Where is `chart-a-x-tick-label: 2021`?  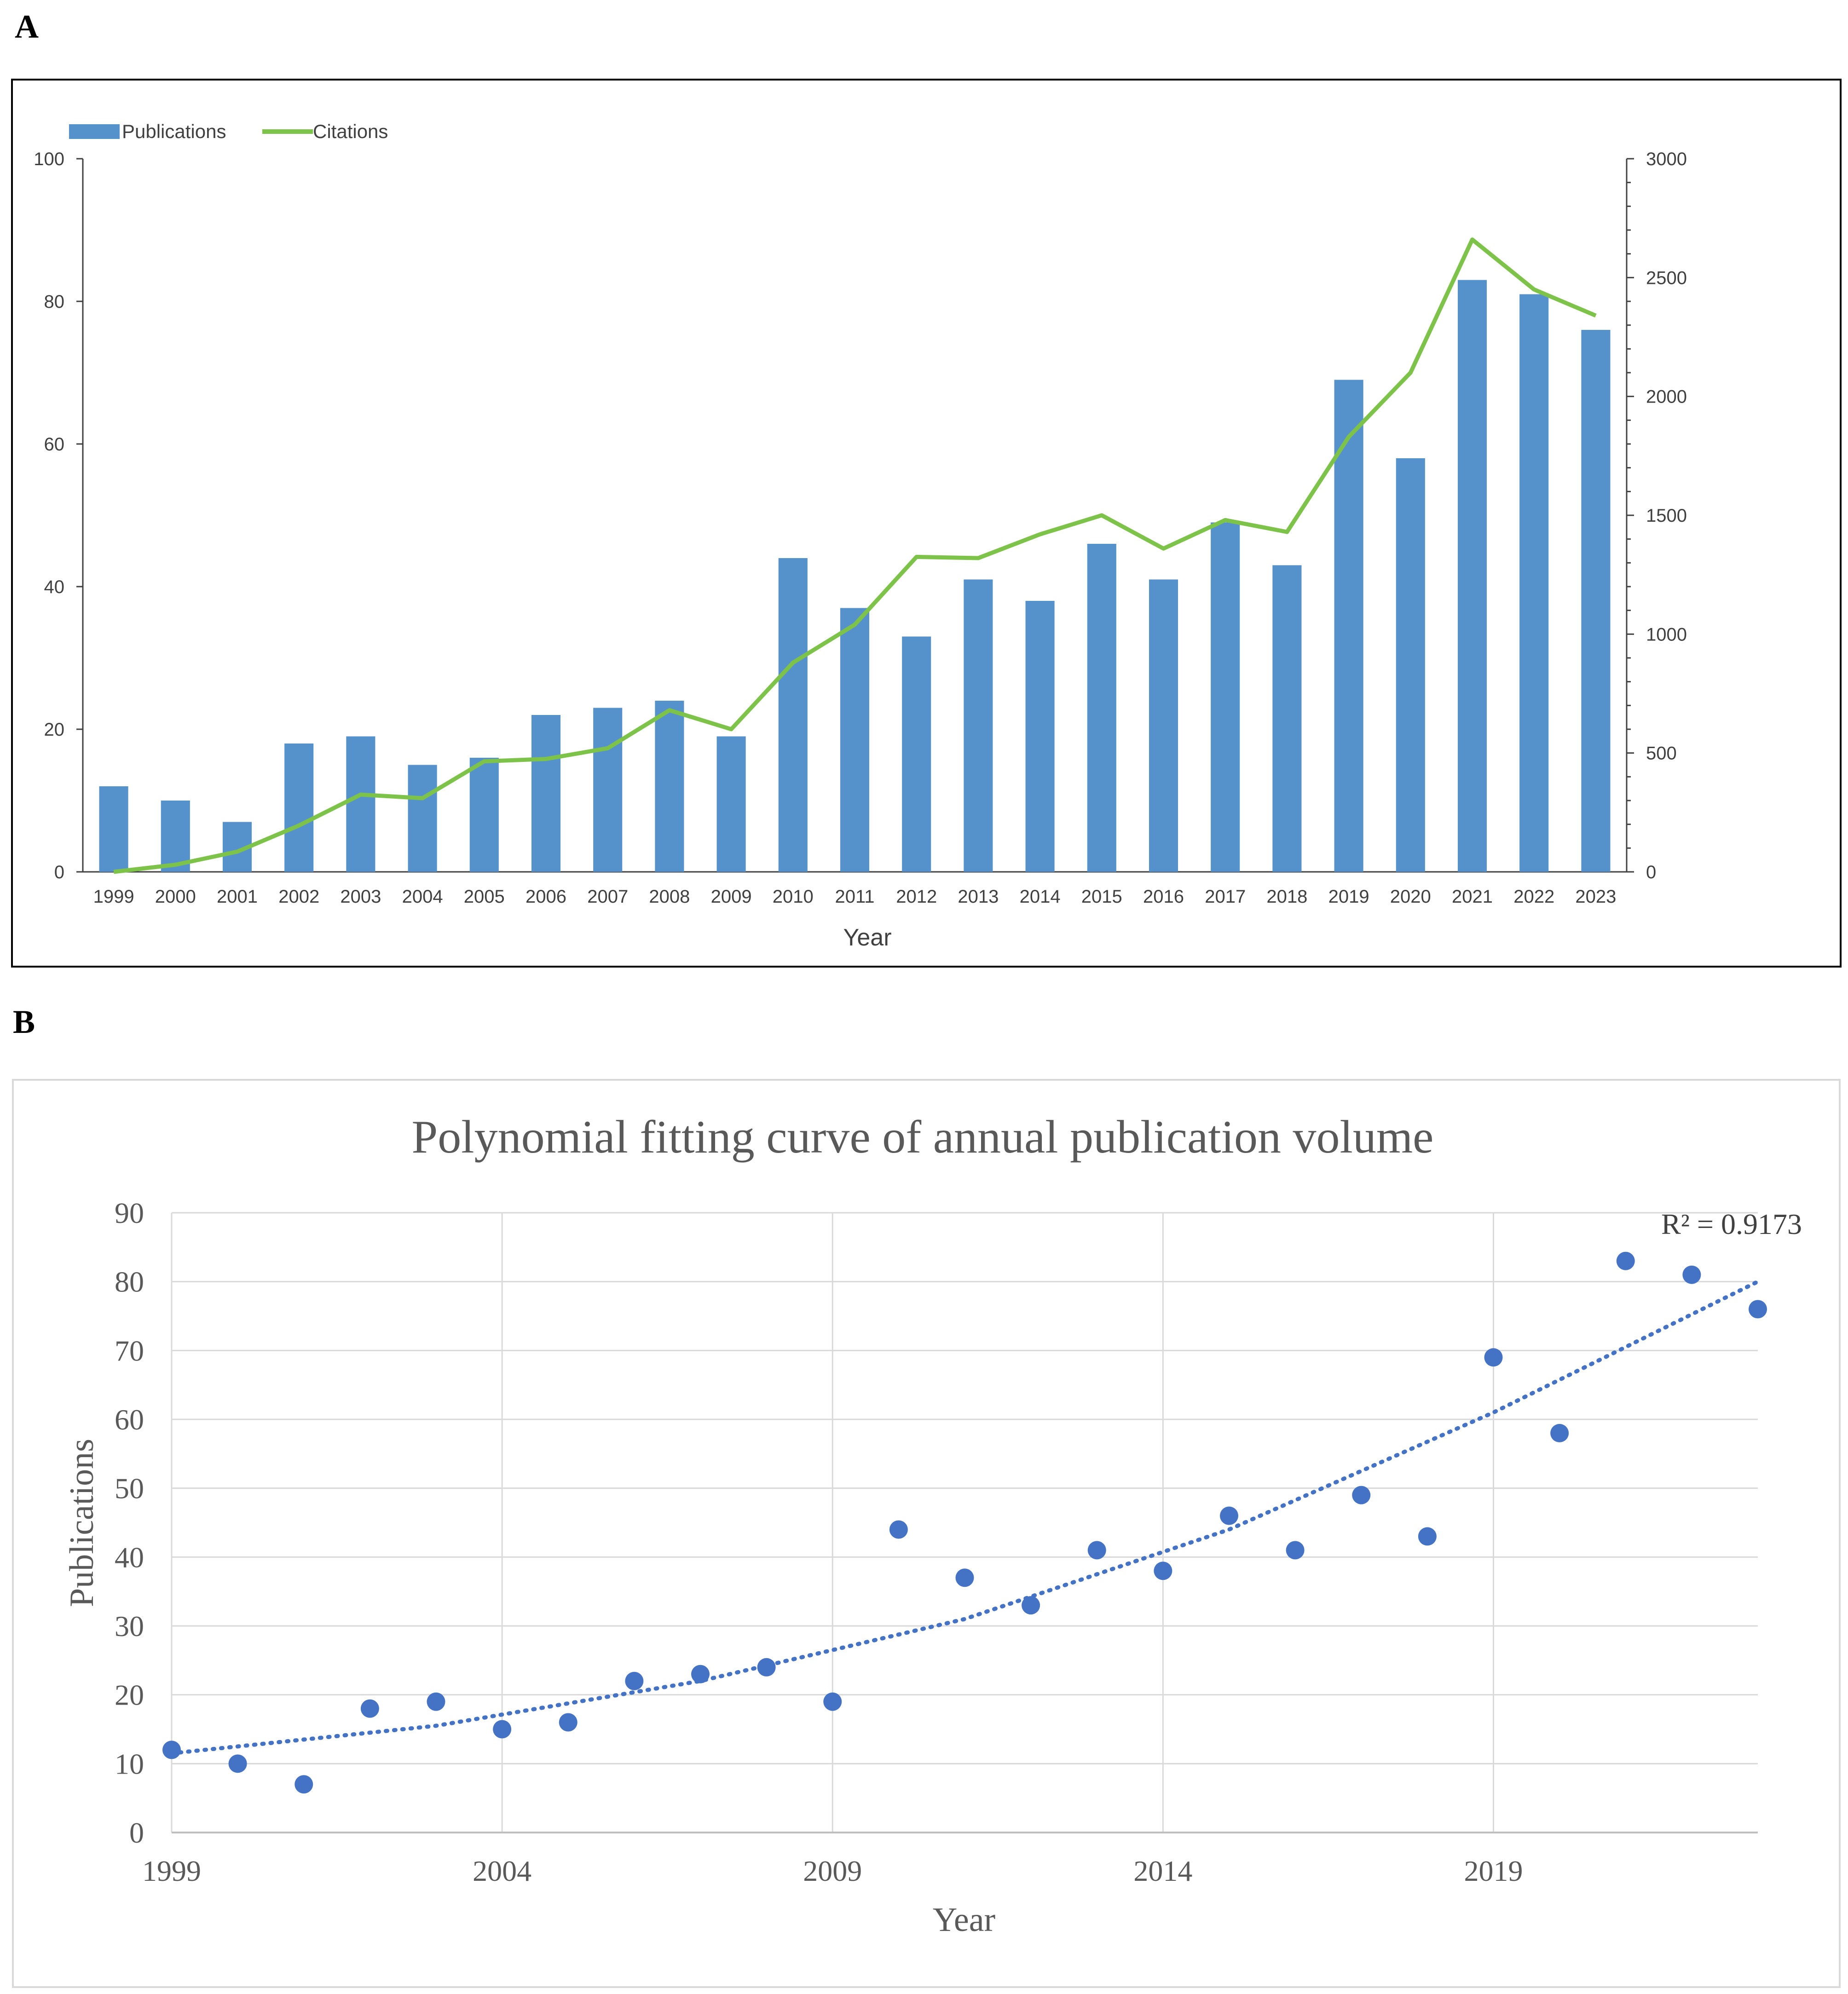 chart-a-x-tick-label: 2021 is located at coordinates (1472, 897).